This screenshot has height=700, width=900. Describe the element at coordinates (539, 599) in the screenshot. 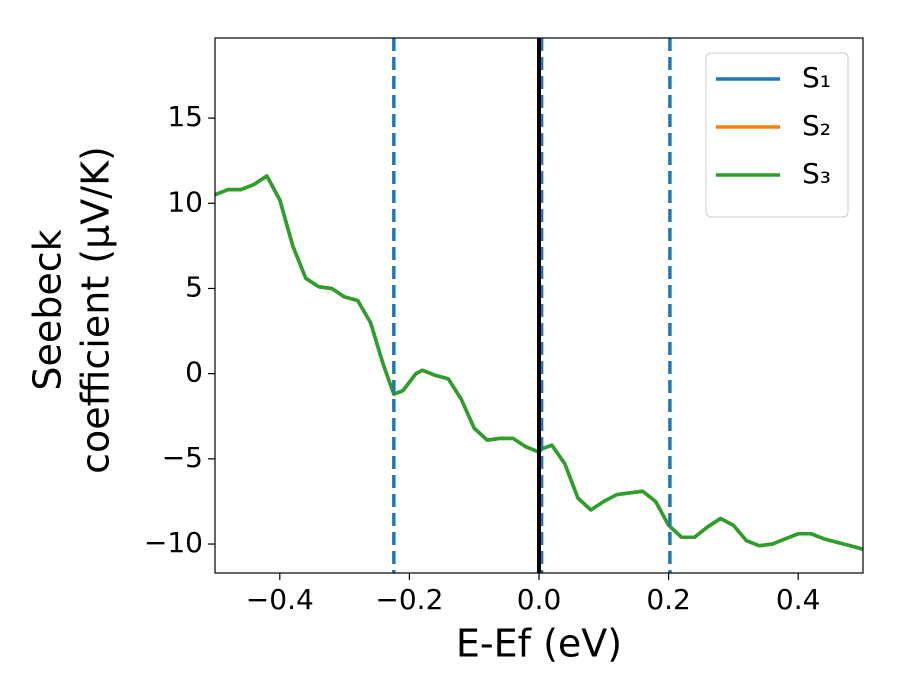

I see `x-tick-label: 0.0` at that location.